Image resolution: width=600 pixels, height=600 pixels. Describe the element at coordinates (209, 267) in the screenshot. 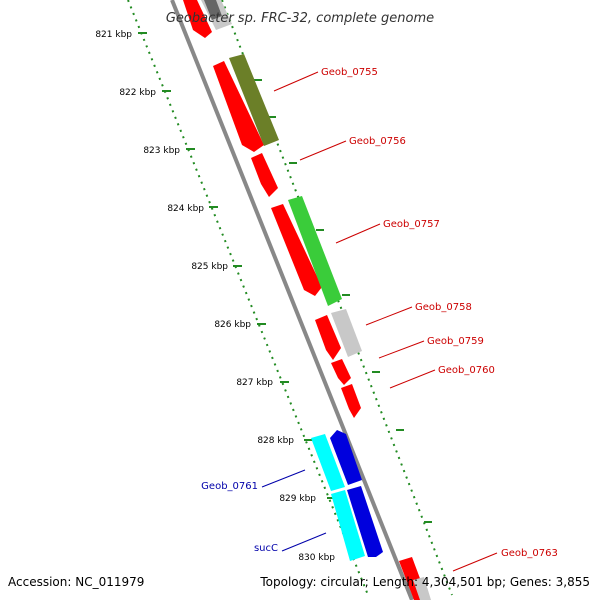

I see `tick-label: 825 kbp` at that location.